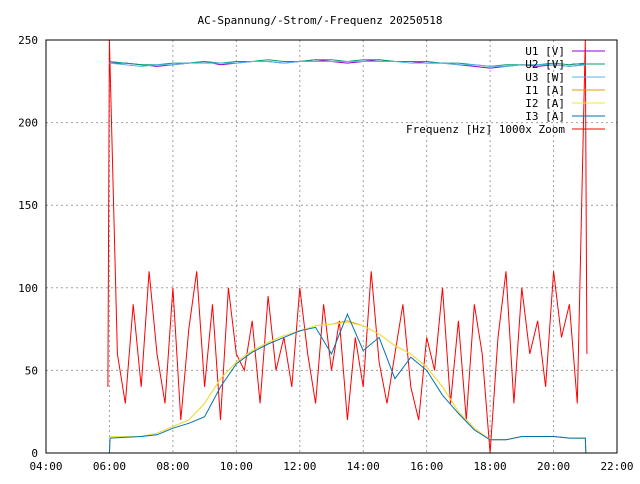  Describe the element at coordinates (485, 129) in the screenshot. I see `legend-label: Frequenz [Hz] 1000x Zoom` at that location.